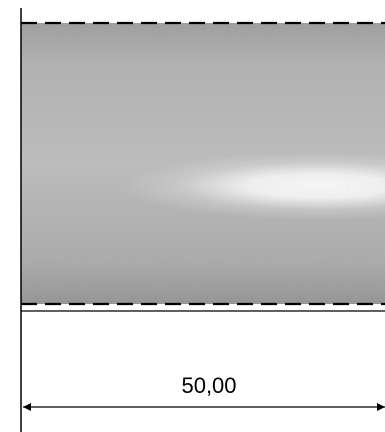  What do you see at coordinates (208, 385) in the screenshot?
I see `dimension-value: 50,00` at bounding box center [208, 385].